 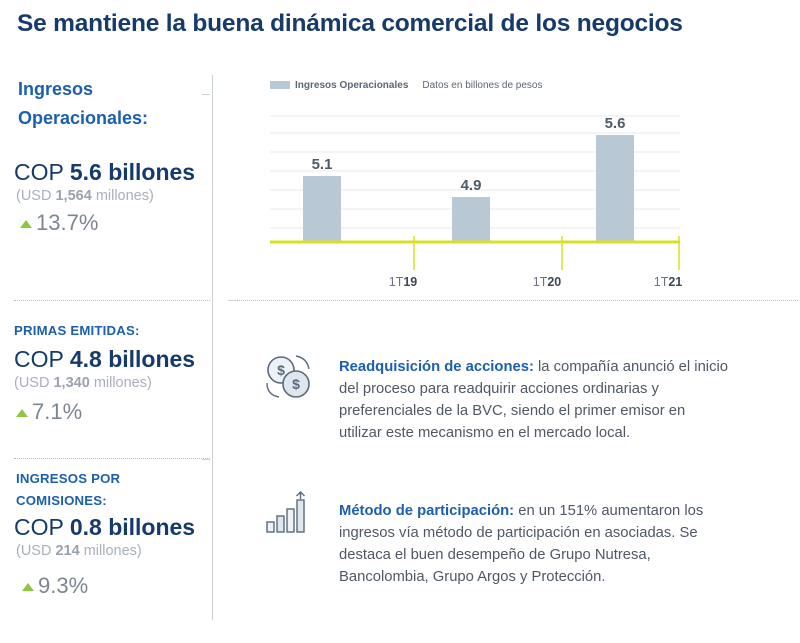 I want to click on metric-usd-value: (USD 1,340 millones), so click(x=83, y=383).